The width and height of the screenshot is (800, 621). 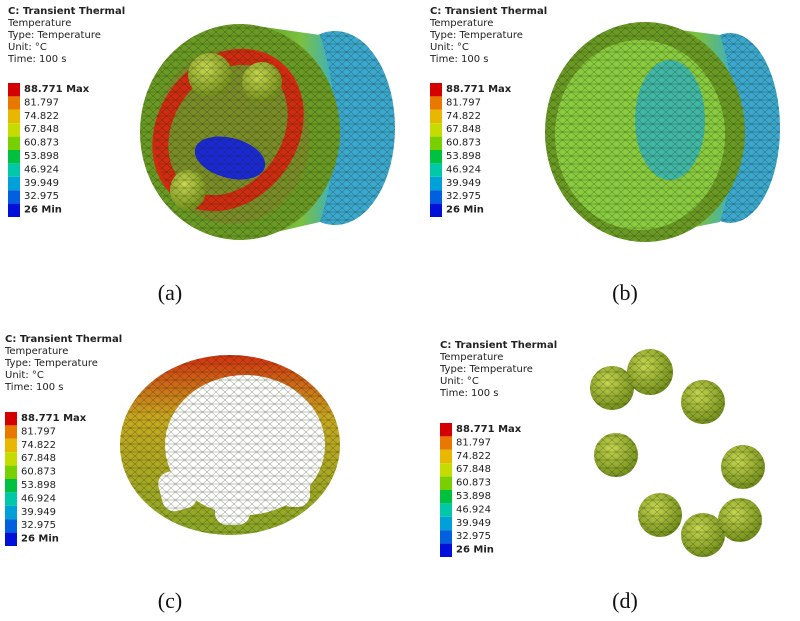 I want to click on model-c, so click(x=230, y=445).